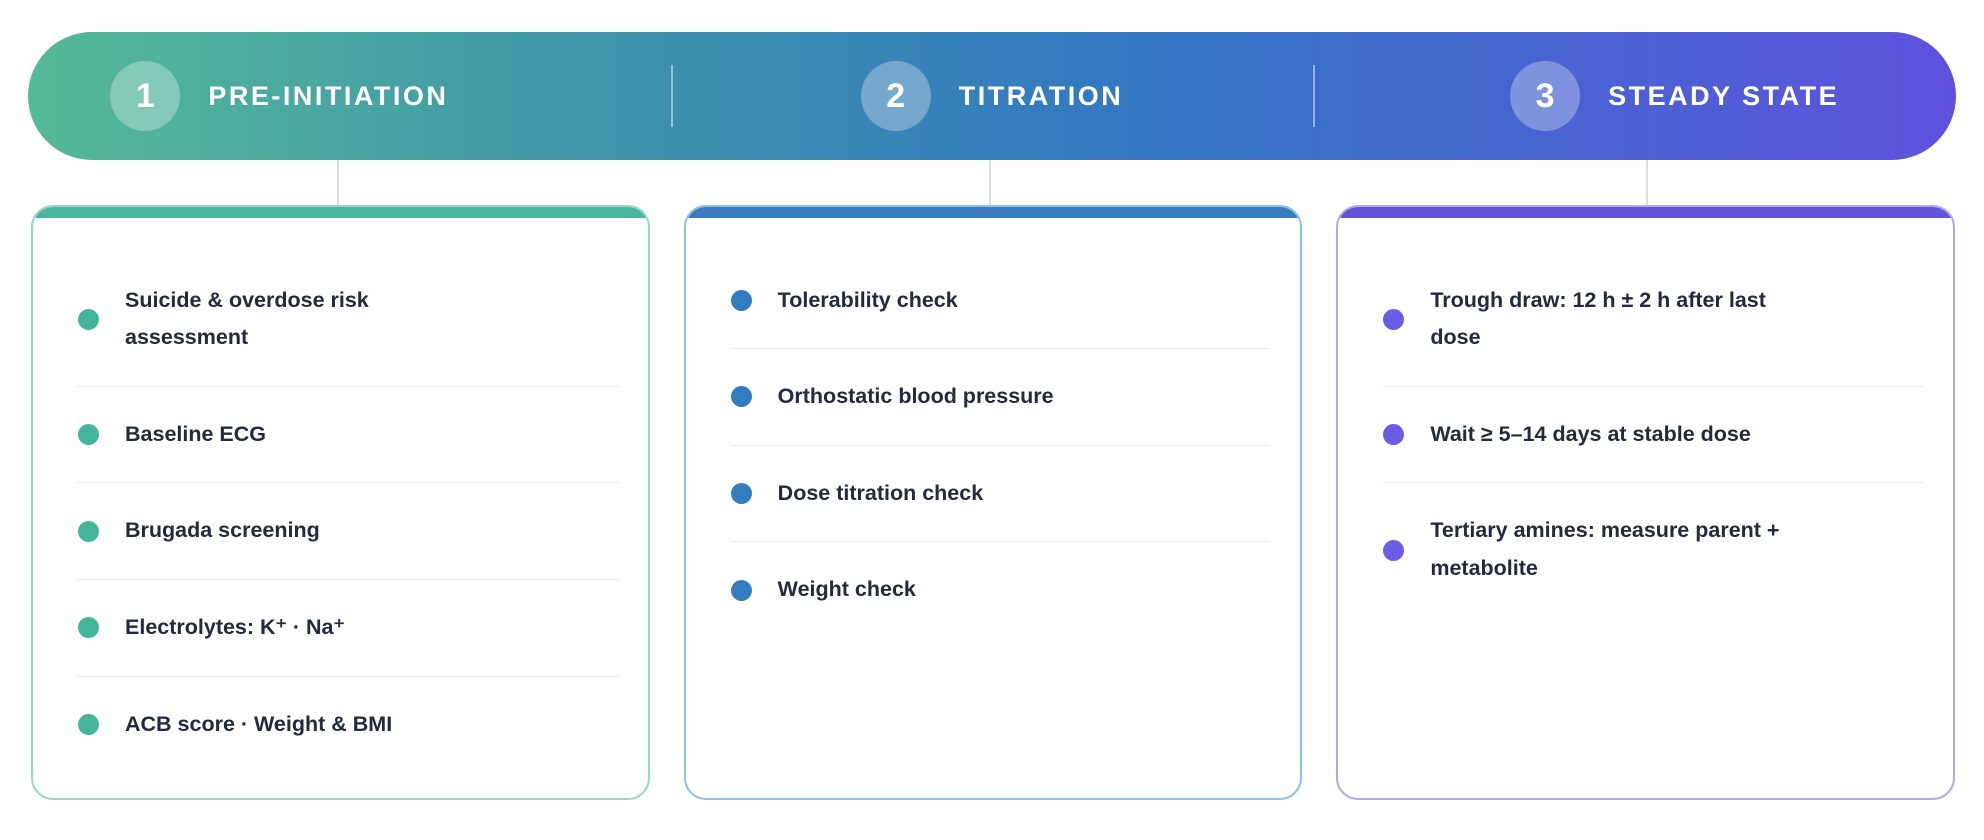 Image resolution: width=1984 pixels, height=840 pixels. What do you see at coordinates (195, 433) in the screenshot?
I see `list-item-label: Baseline ECG` at bounding box center [195, 433].